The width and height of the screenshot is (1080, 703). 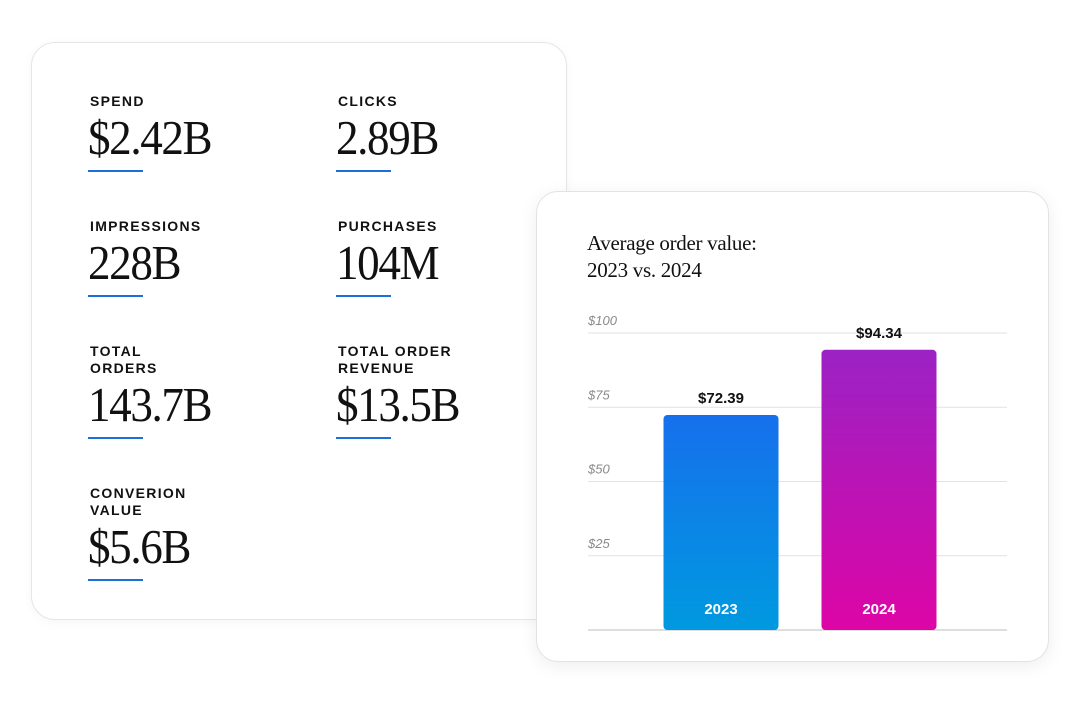 I want to click on metric-value: 104M, so click(x=388, y=262).